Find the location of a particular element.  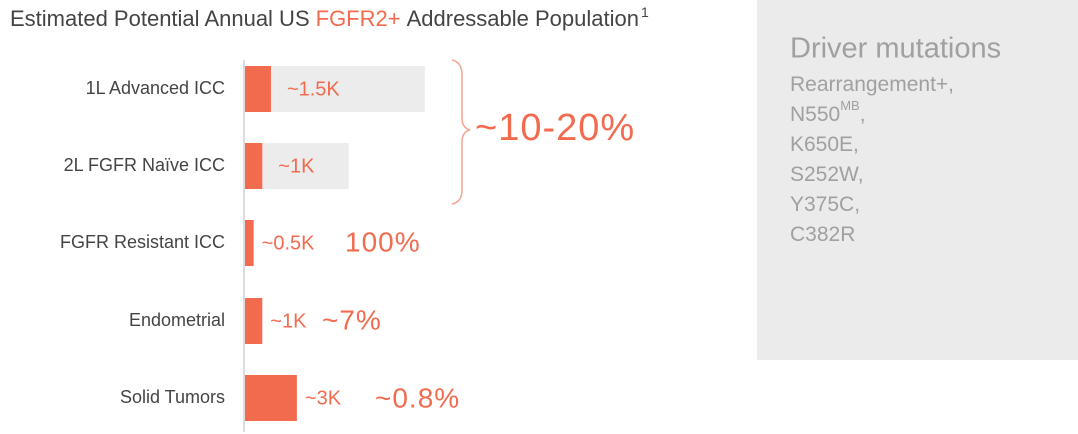

title-part: Addressable Population is located at coordinates (523, 18).